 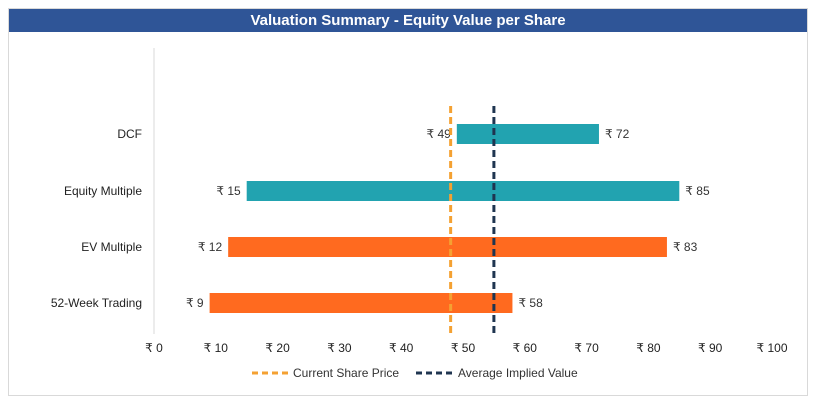 What do you see at coordinates (154, 348) in the screenshot?
I see `x-tick-label: ₹ 0` at bounding box center [154, 348].